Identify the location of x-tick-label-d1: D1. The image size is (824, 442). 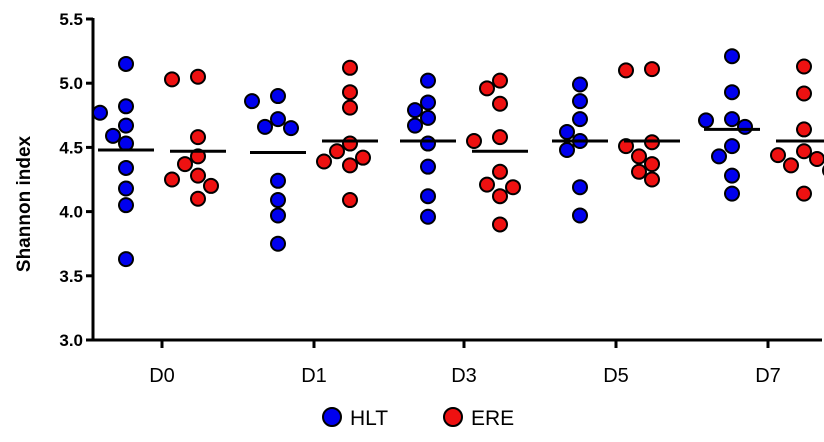
(314, 376).